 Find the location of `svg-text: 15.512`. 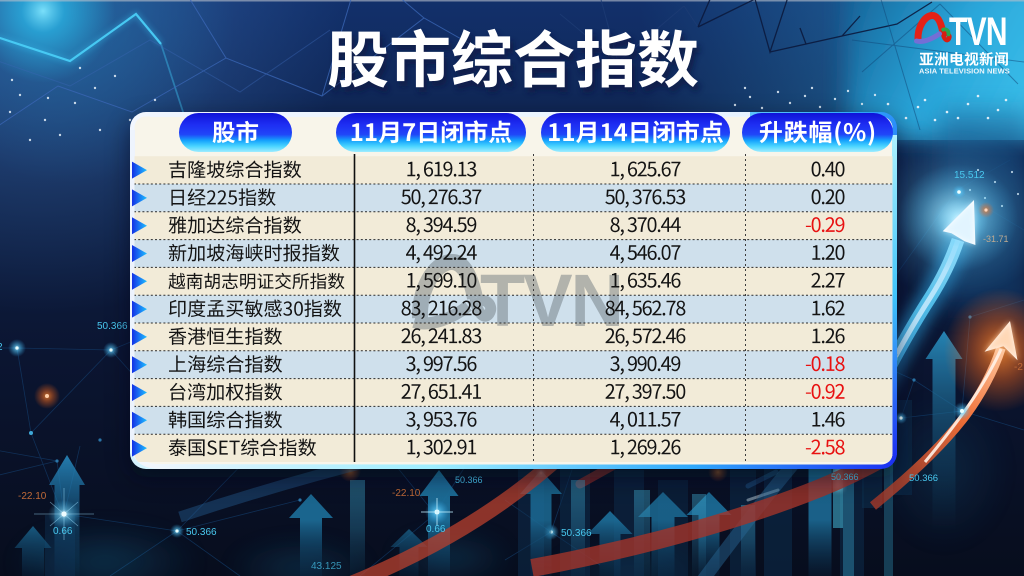

svg-text: 15.512 is located at coordinates (969, 175).